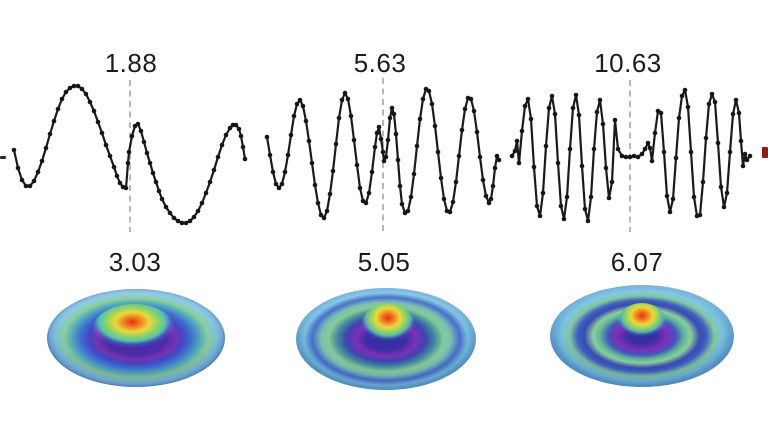 The image size is (768, 421). I want to click on left-edge-tick, so click(3, 157).